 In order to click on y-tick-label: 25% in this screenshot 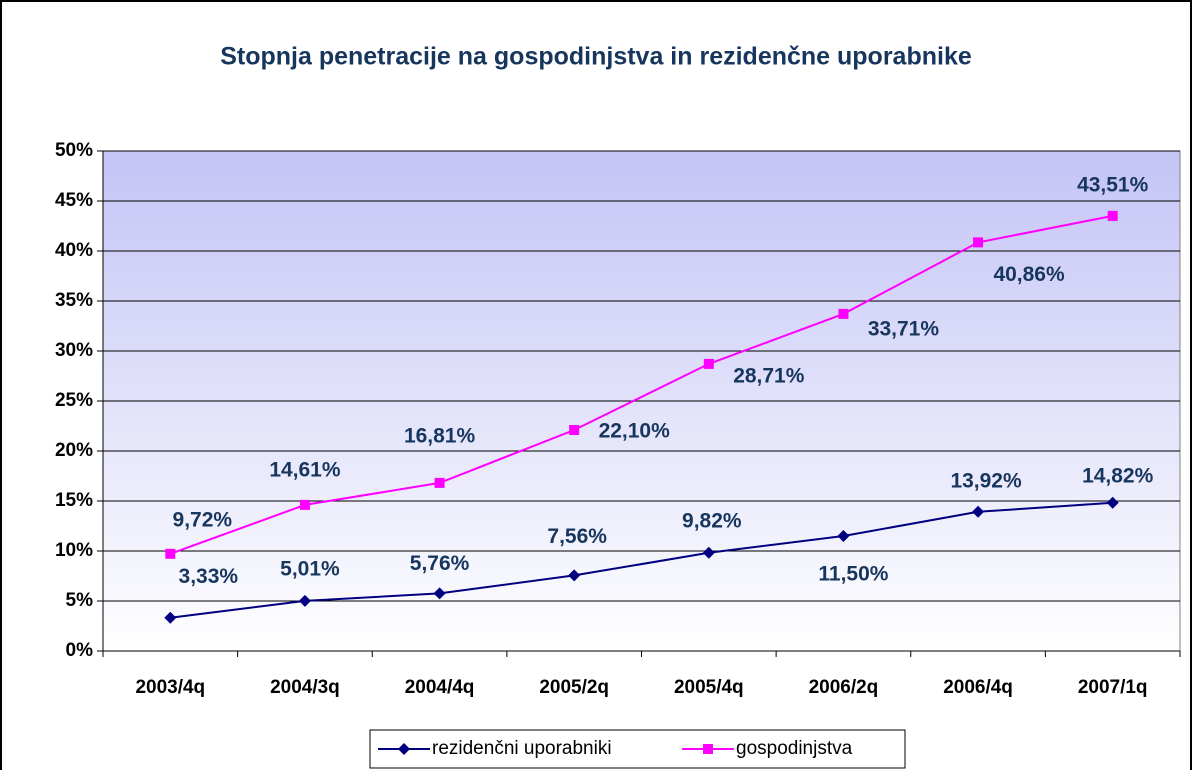, I will do `click(74, 400)`.